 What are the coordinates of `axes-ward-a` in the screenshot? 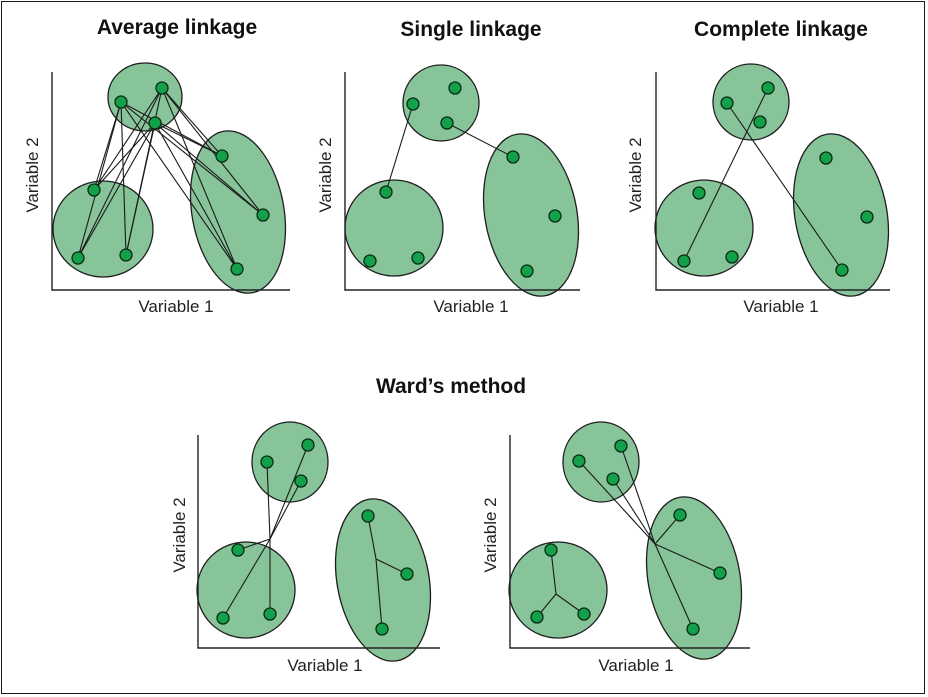 It's located at (318, 542).